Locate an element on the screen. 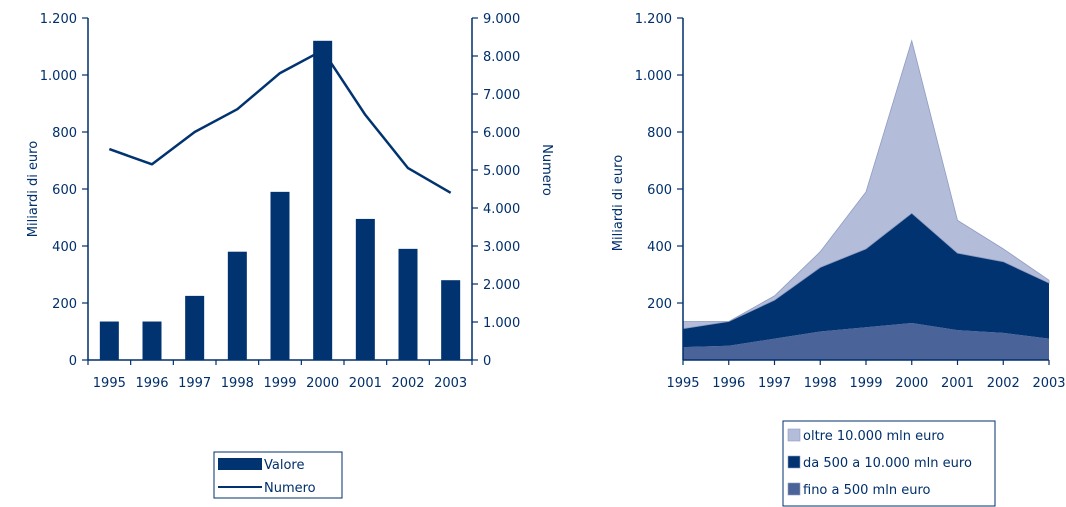  legend-label-numero: Numero is located at coordinates (290, 488).